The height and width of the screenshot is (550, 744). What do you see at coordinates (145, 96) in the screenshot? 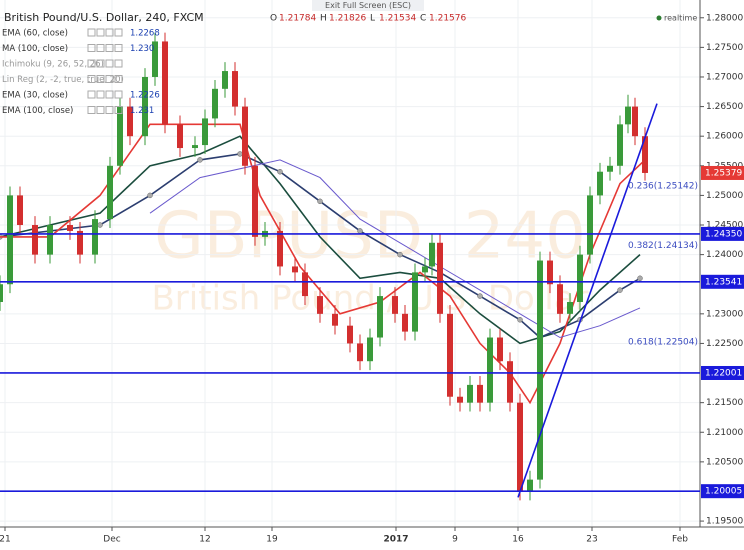
I see `legend-value: 1.2226` at bounding box center [145, 96].